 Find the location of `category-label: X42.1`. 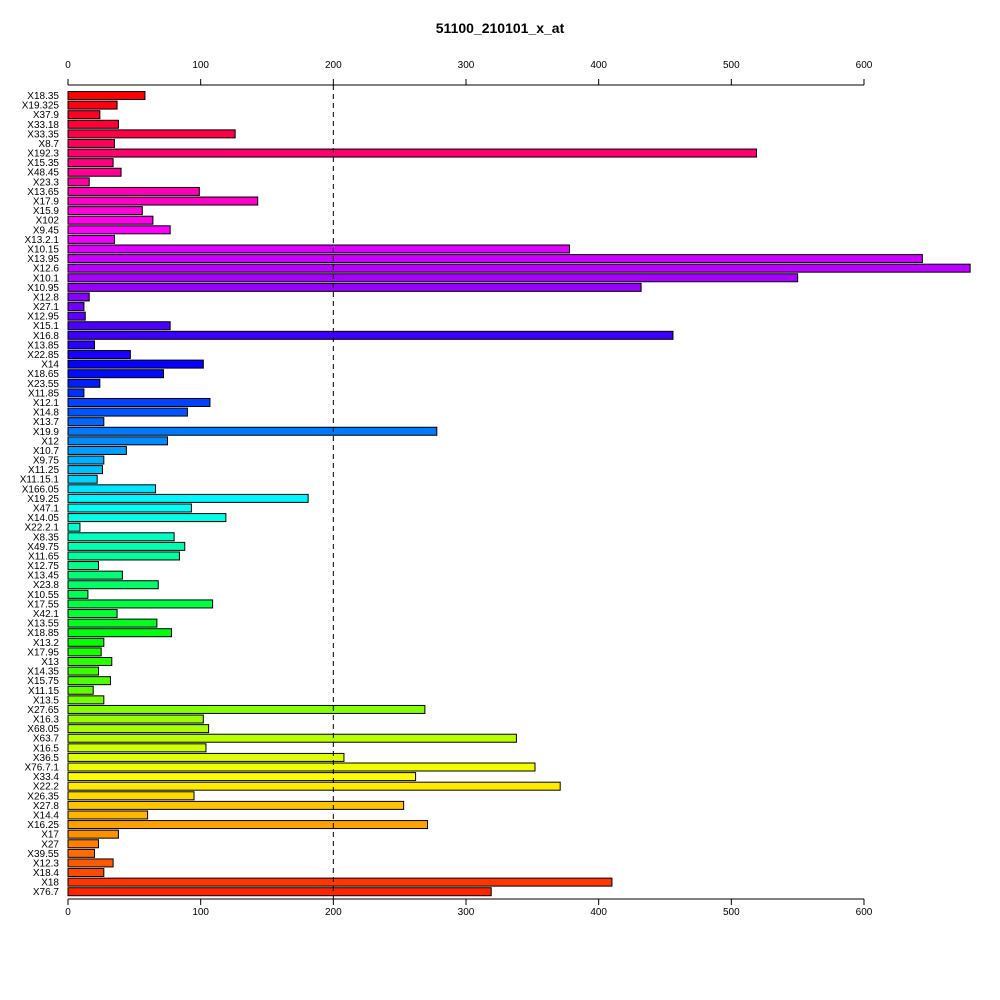

category-label: X42.1 is located at coordinates (46, 614).